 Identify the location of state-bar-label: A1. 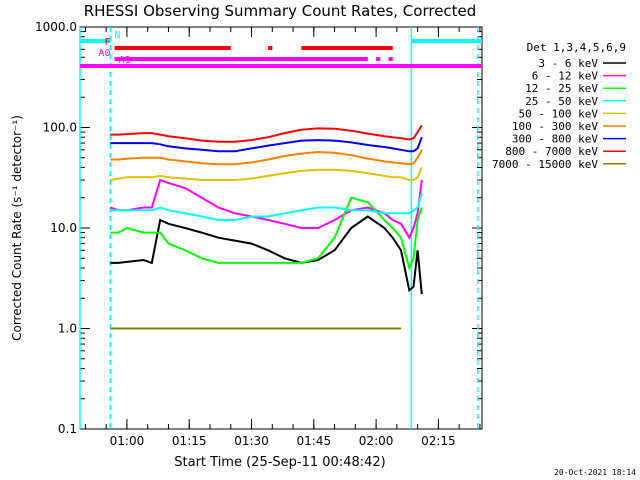
(125, 60).